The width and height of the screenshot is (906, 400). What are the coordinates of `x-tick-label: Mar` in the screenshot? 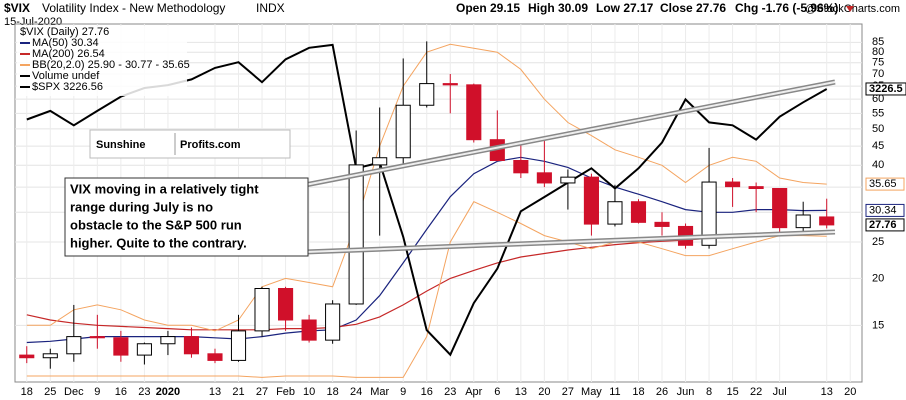 It's located at (379, 392).